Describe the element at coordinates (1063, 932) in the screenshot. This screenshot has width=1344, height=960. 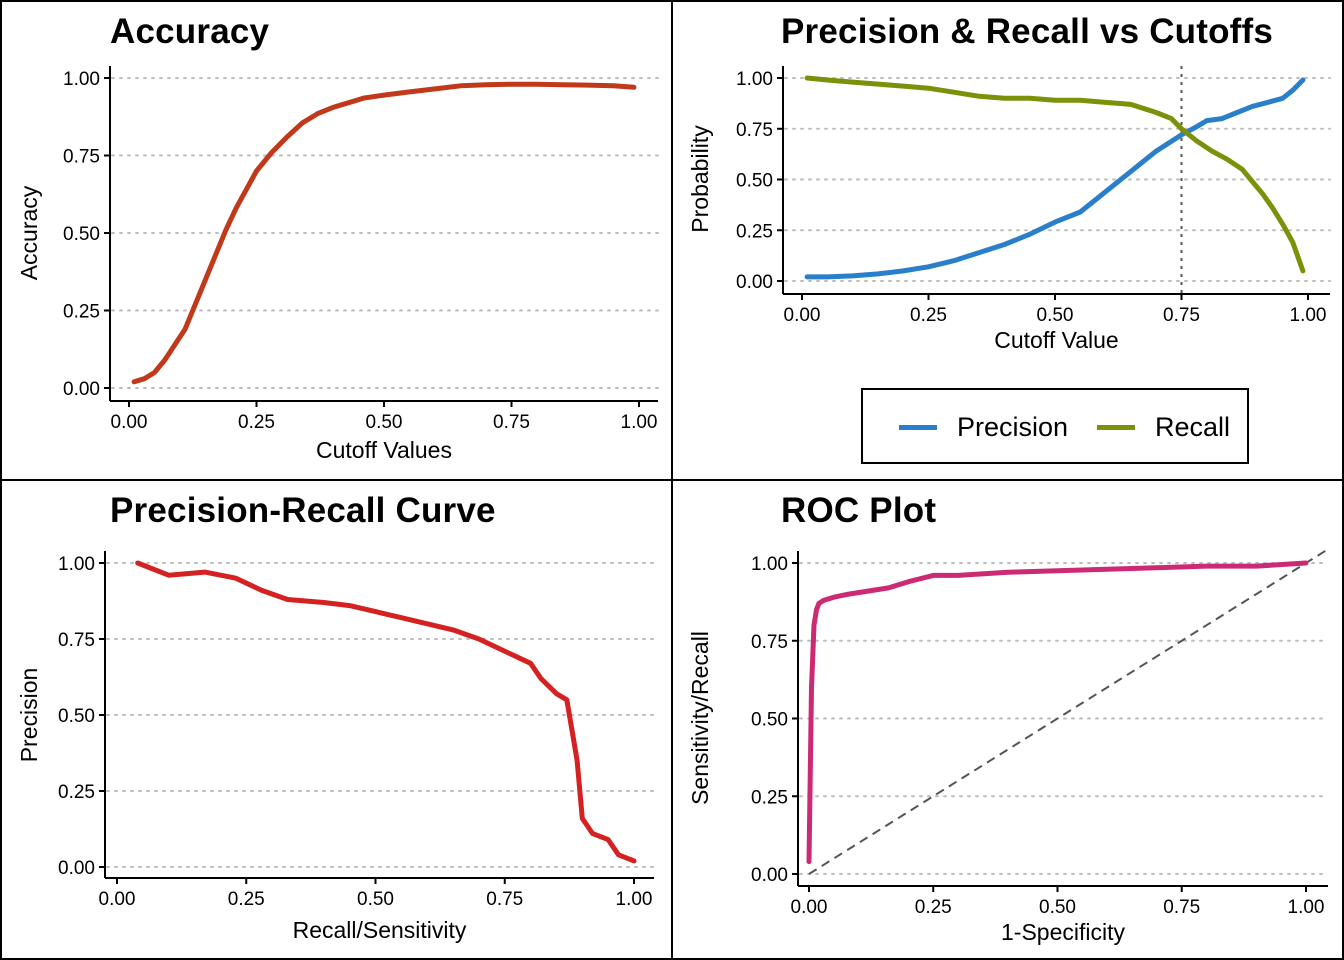
I see `x-axis-title: 1-Specificity` at that location.